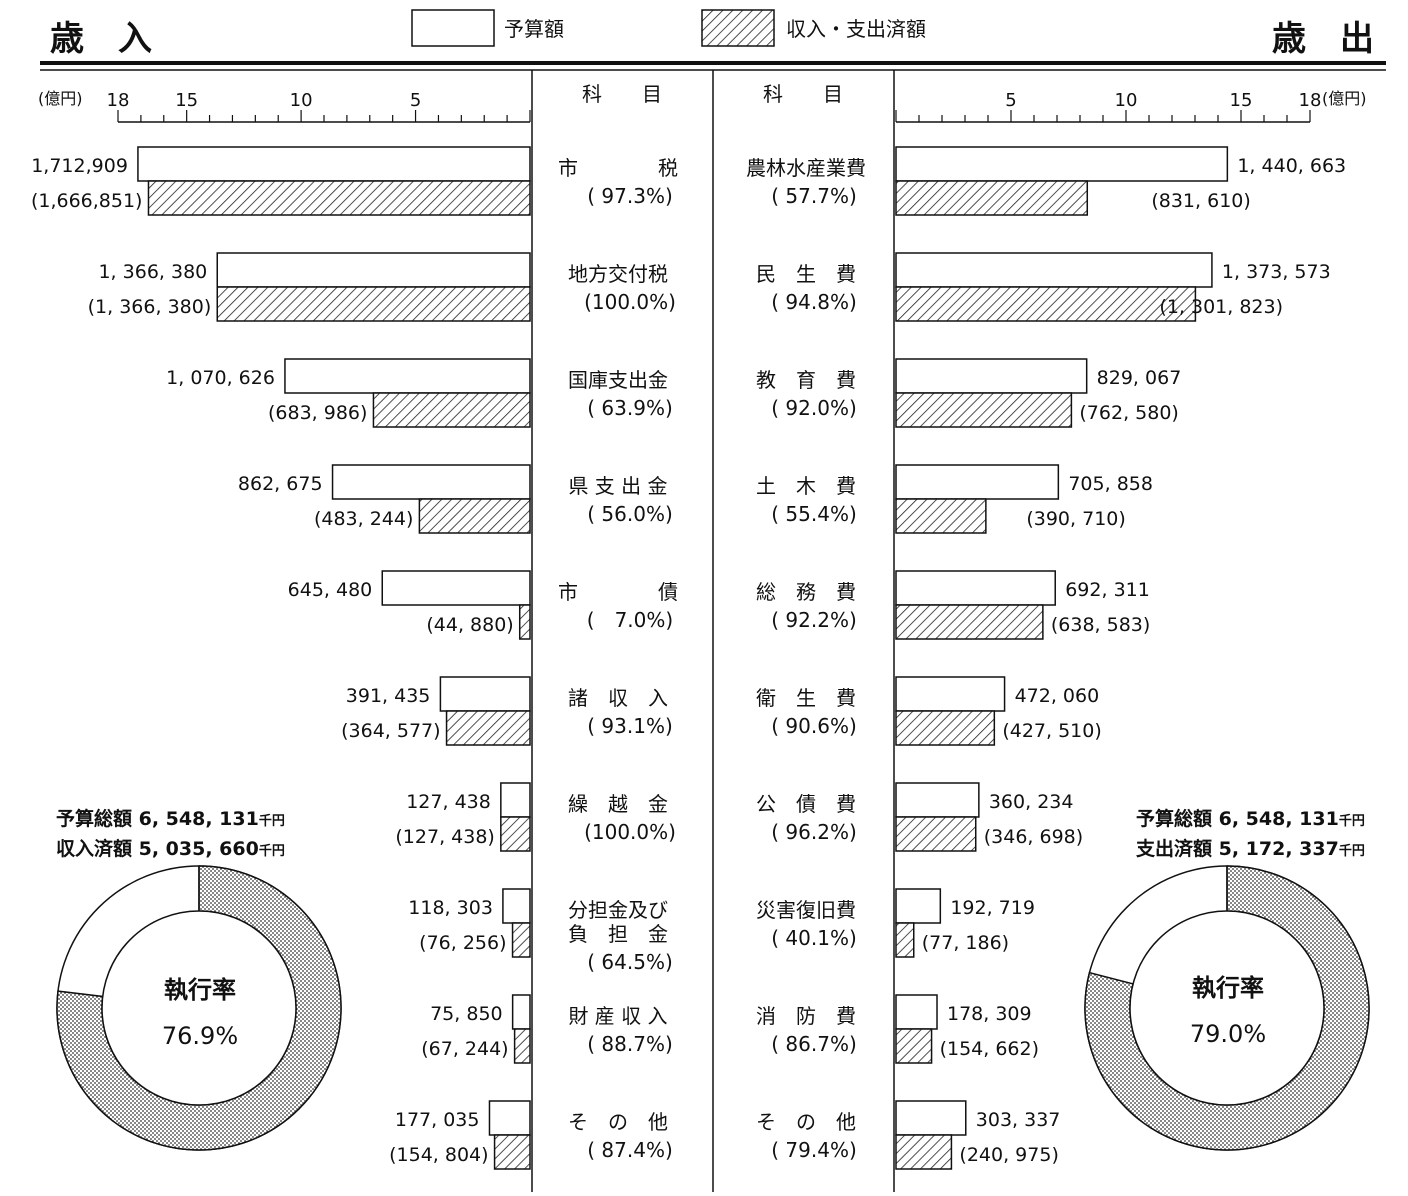 This screenshot has width=1408, height=1196. Describe the element at coordinates (806, 1016) in the screenshot. I see `expenditure-category-name: 消 防 費` at that location.